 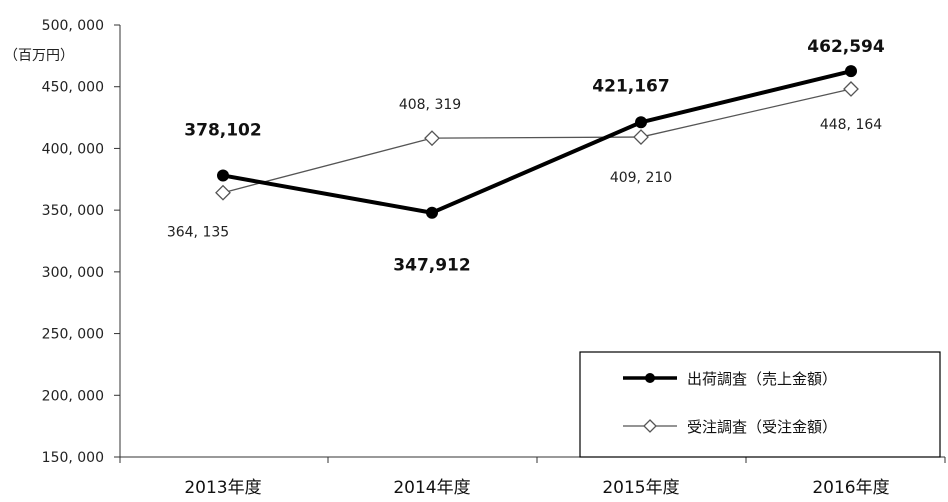 I want to click on y-unit-label: （百万円）, so click(x=39, y=56).